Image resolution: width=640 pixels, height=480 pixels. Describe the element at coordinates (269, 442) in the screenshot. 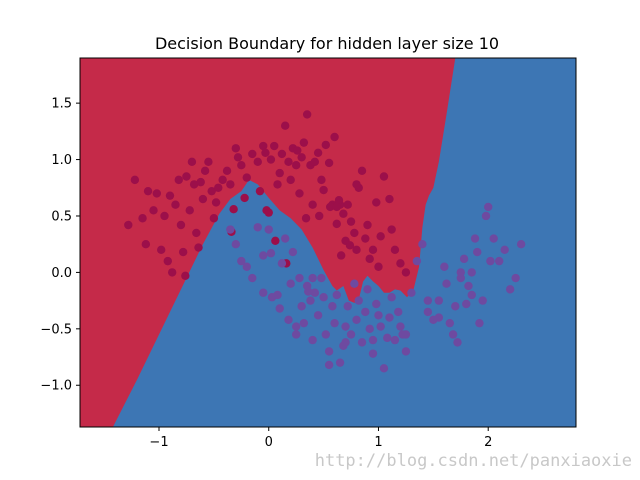

I see `x-tick-label: 0` at that location.